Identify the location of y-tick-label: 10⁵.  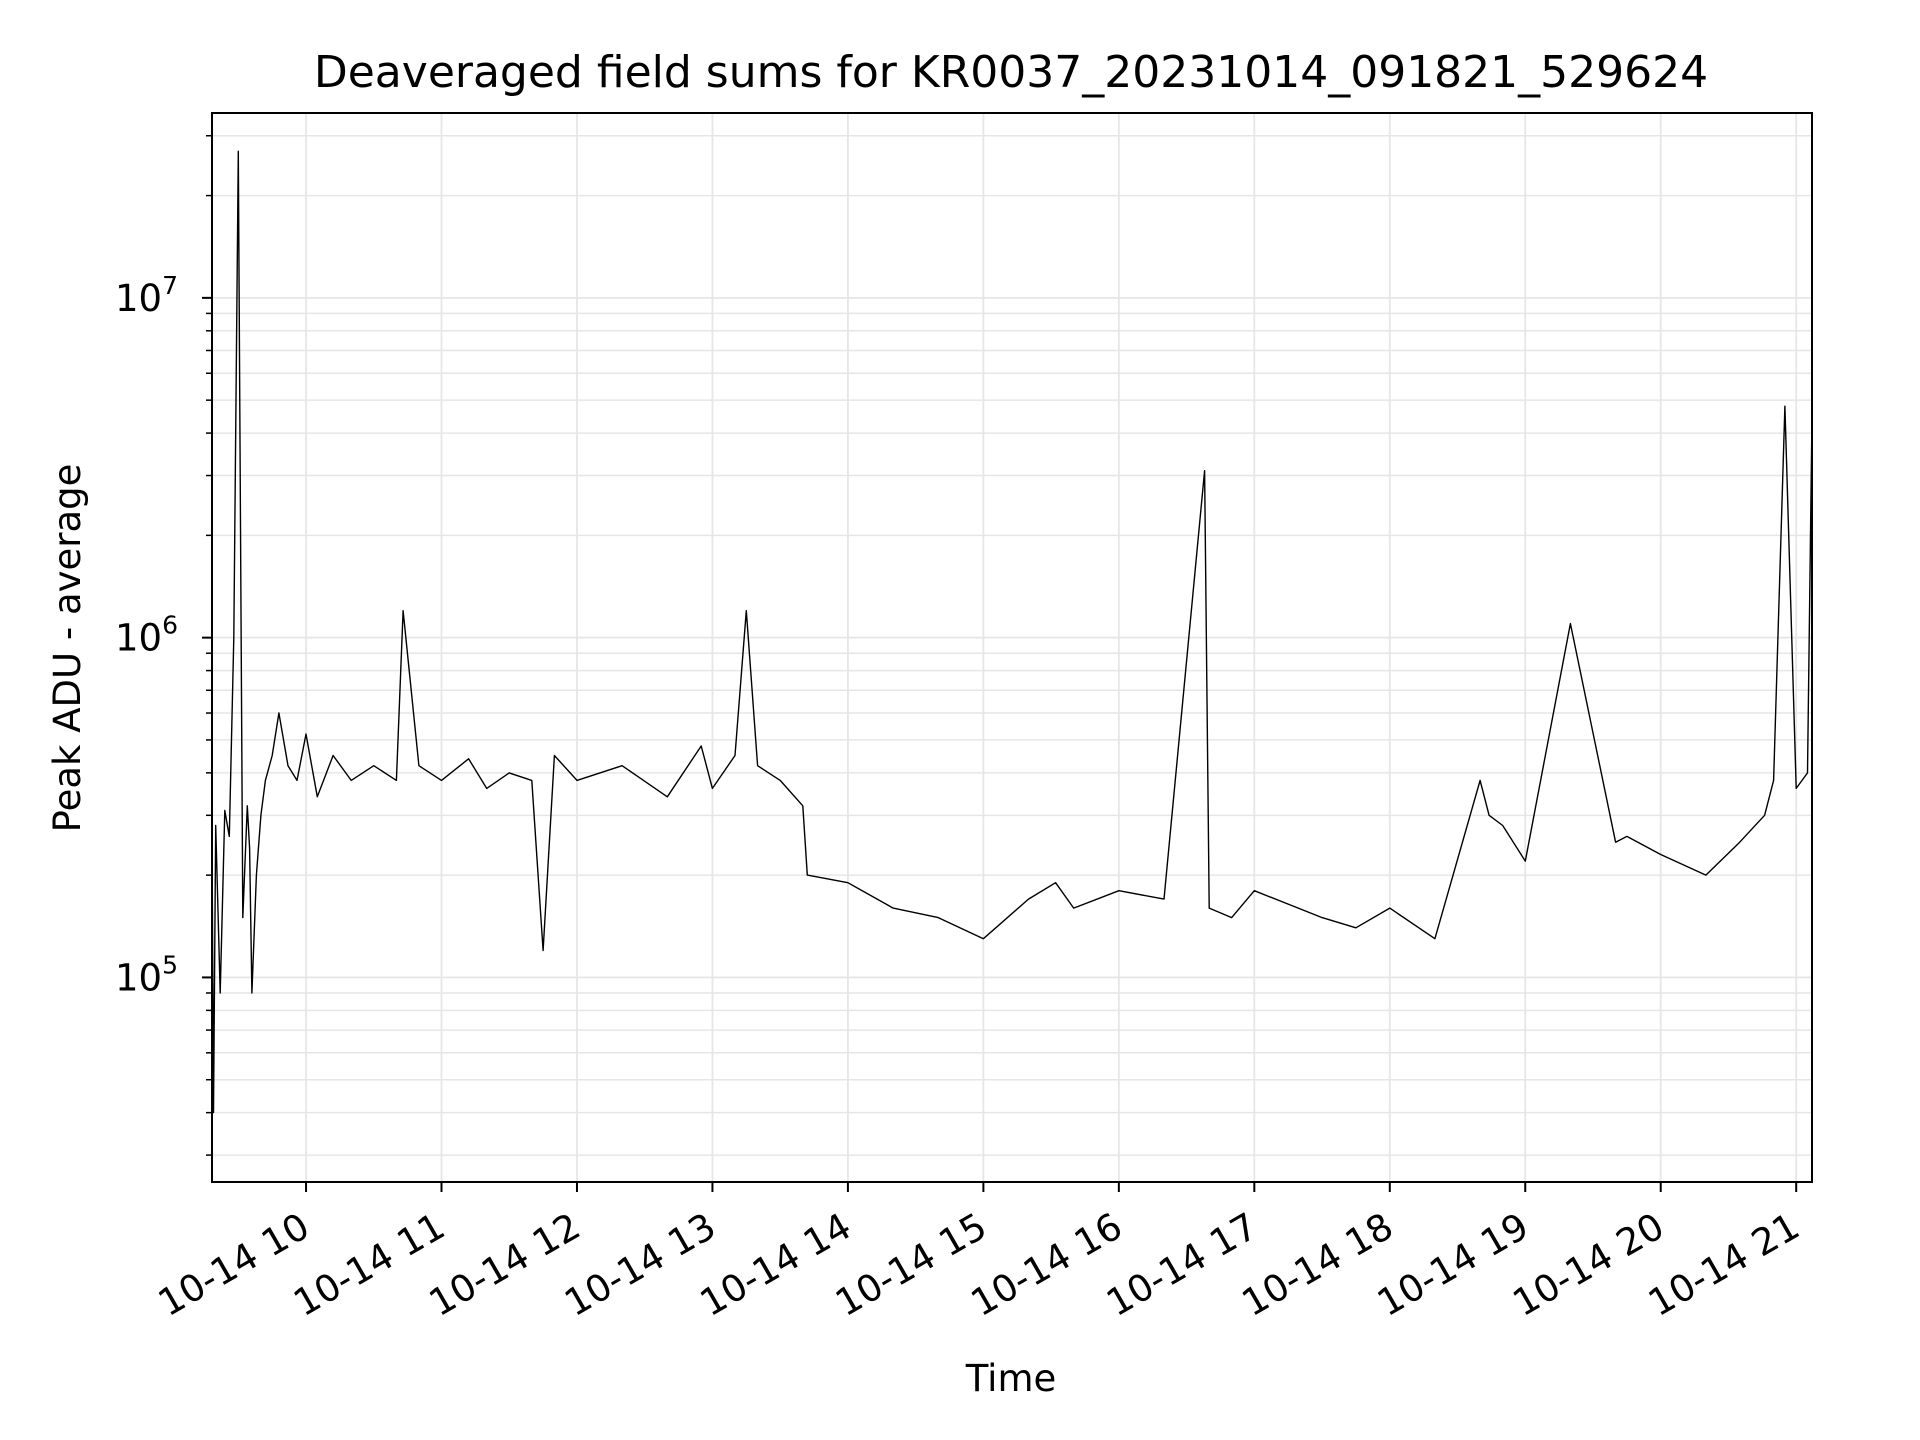
(146, 974).